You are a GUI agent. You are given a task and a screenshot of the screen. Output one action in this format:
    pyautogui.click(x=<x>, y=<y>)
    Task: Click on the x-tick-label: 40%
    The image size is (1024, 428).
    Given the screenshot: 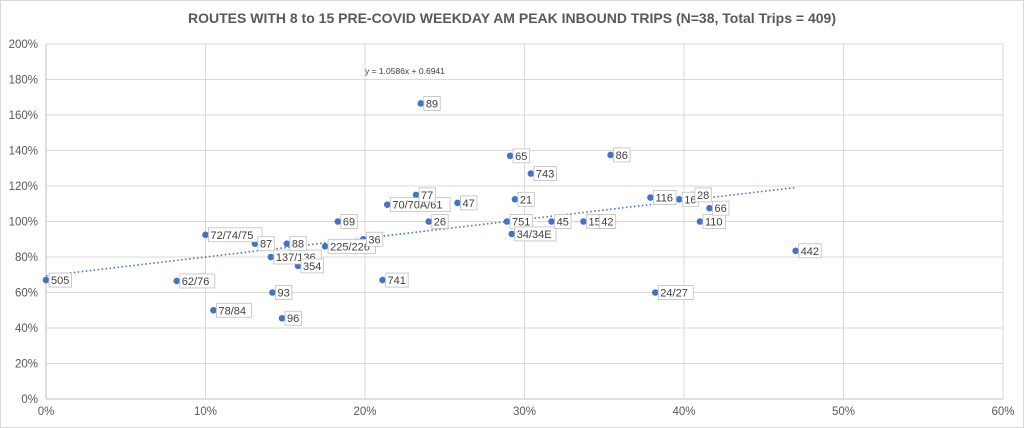 What is the action you would take?
    pyautogui.click(x=683, y=412)
    